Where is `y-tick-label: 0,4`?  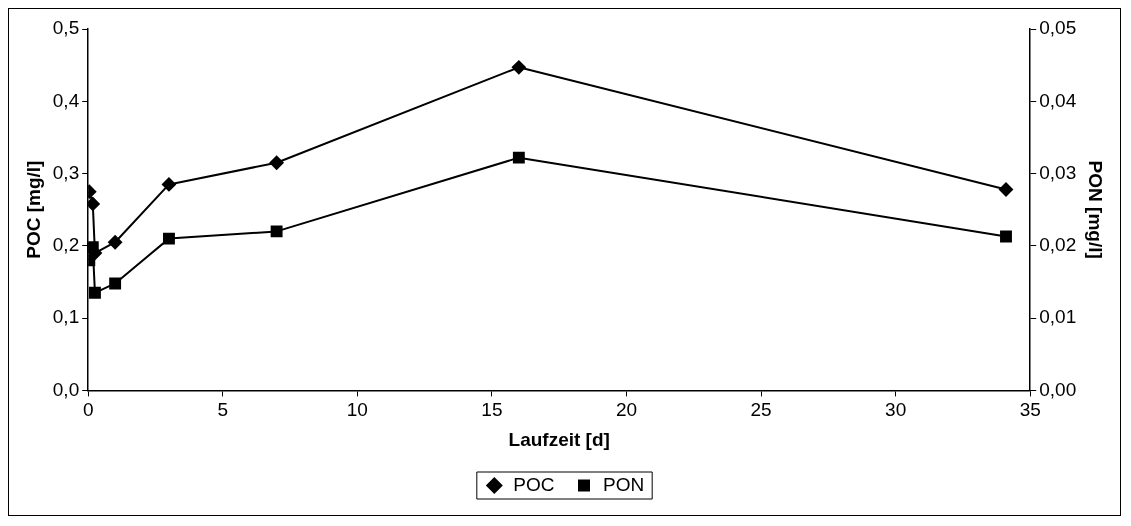 y-tick-label: 0,4 is located at coordinates (66, 100).